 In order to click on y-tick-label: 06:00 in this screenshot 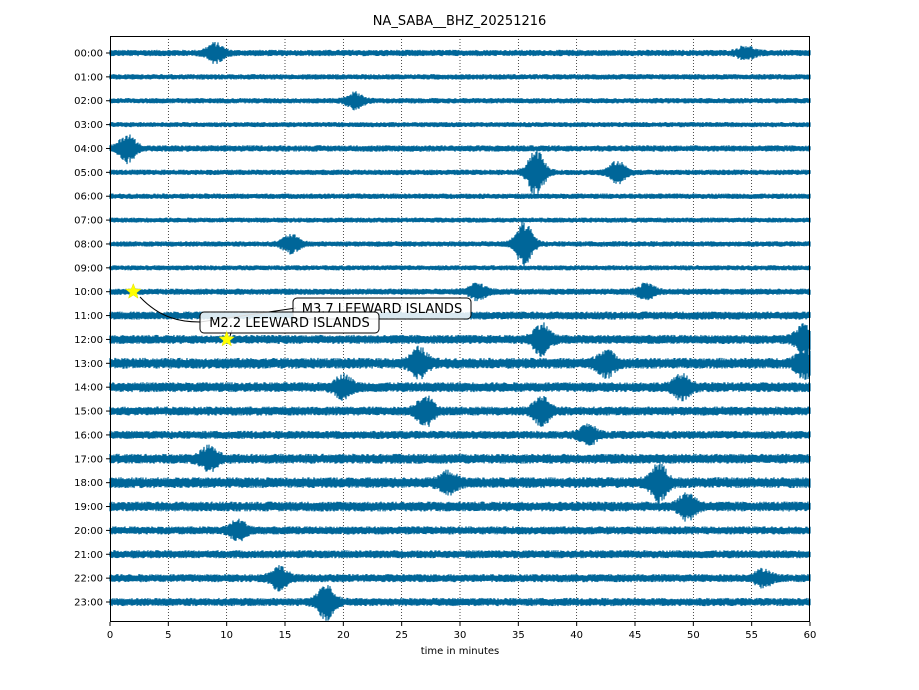, I will do `click(88, 197)`.